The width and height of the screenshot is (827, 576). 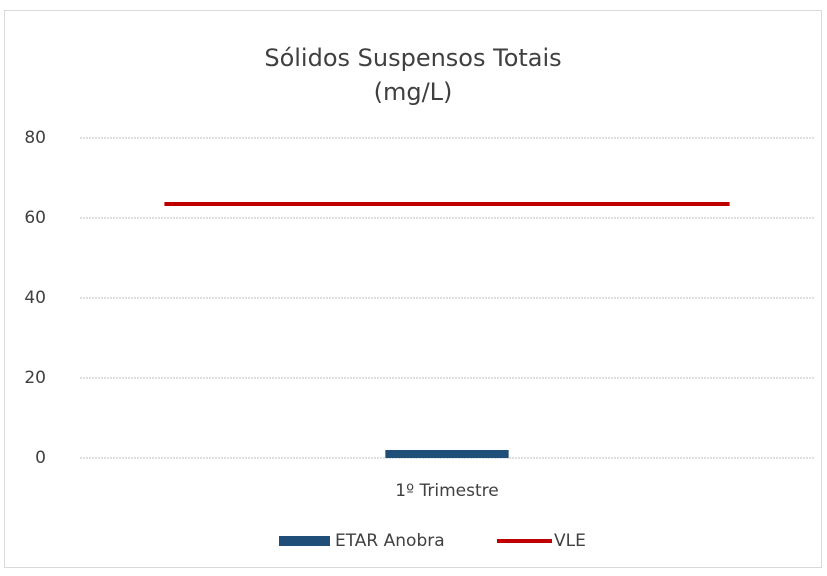 I want to click on y-tick-label: 40, so click(x=35, y=298).